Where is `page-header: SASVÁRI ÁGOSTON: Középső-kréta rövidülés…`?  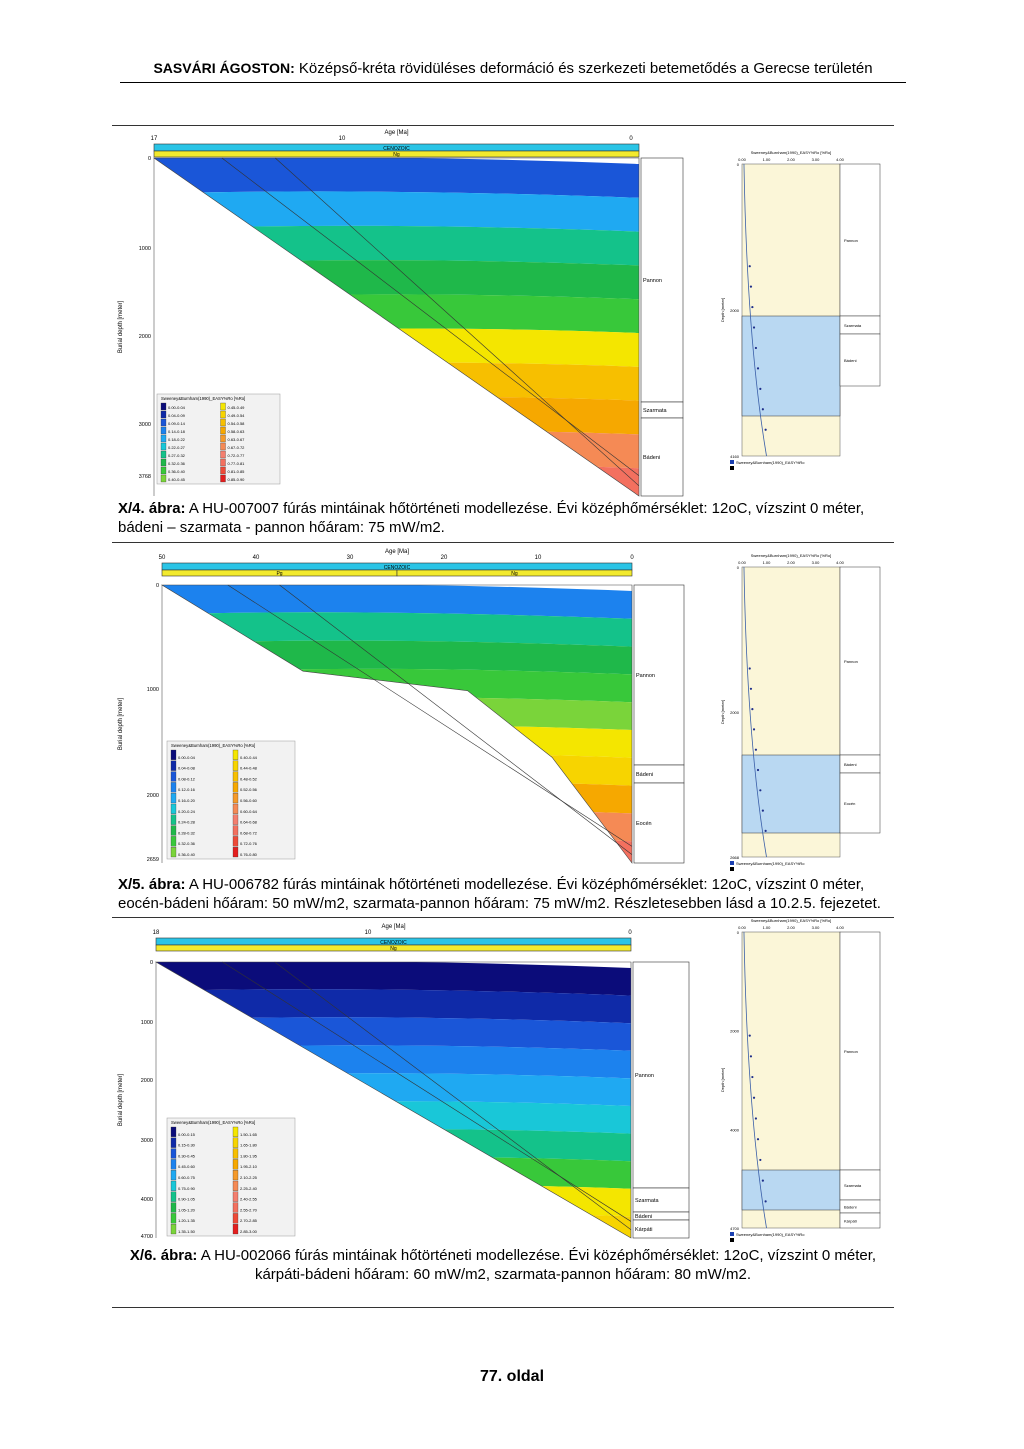
page-header: SASVÁRI ÁGOSTON: Középső-kréta rövidülés… is located at coordinates (513, 71).